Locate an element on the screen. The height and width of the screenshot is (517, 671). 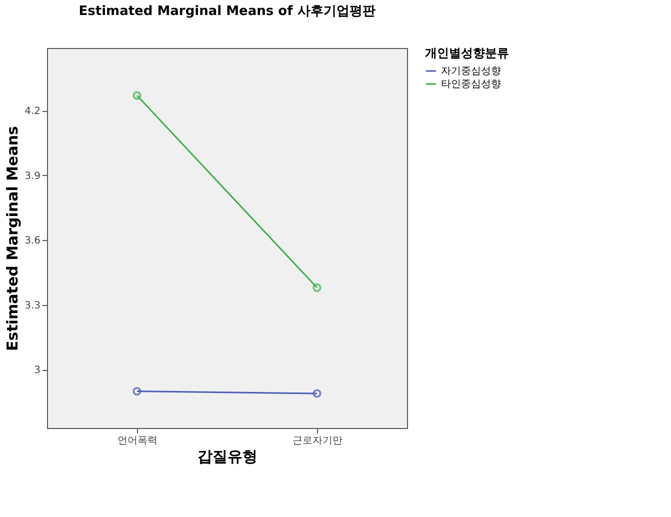
y-tick-label: 3.3 is located at coordinates (32, 306).